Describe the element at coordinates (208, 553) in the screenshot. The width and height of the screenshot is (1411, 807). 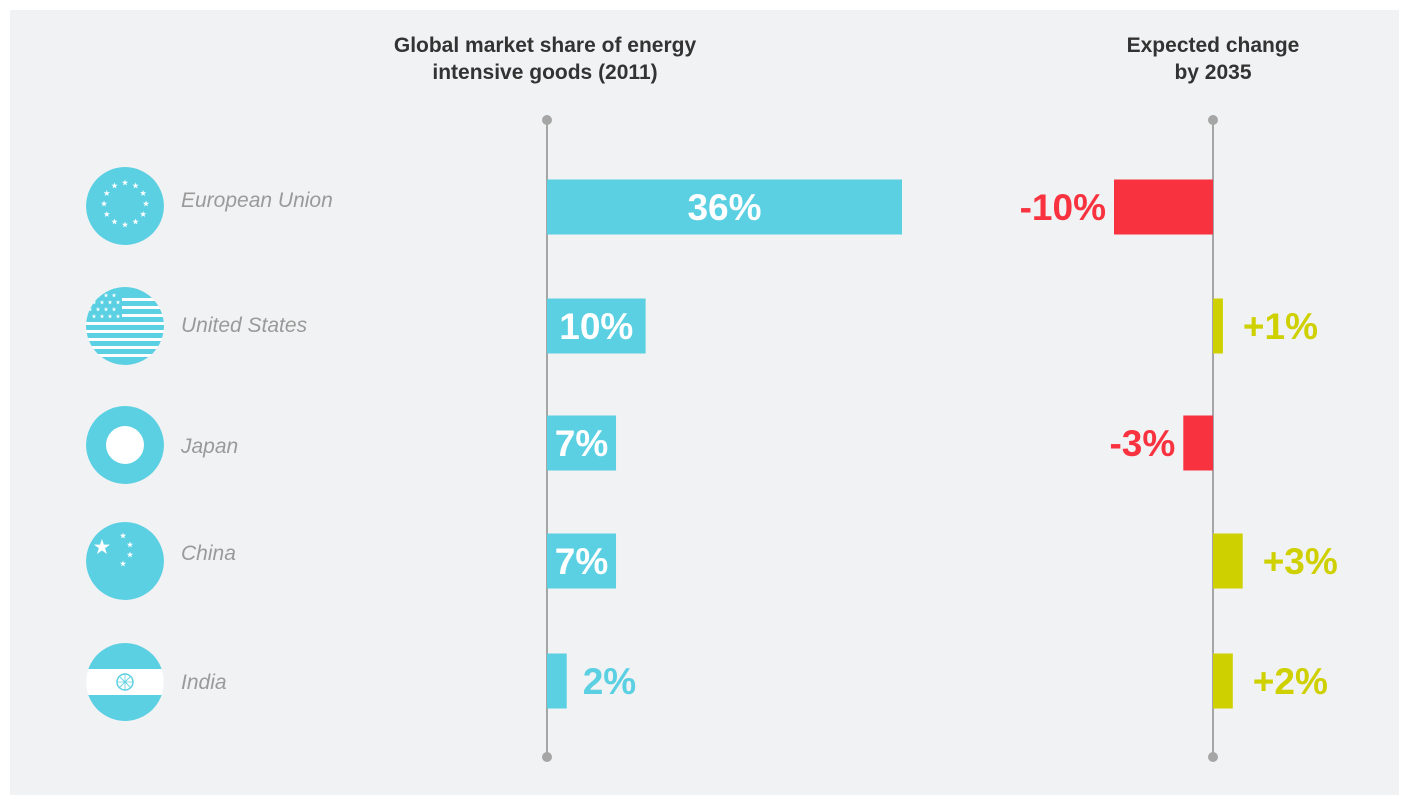
I see `country-label: China` at that location.